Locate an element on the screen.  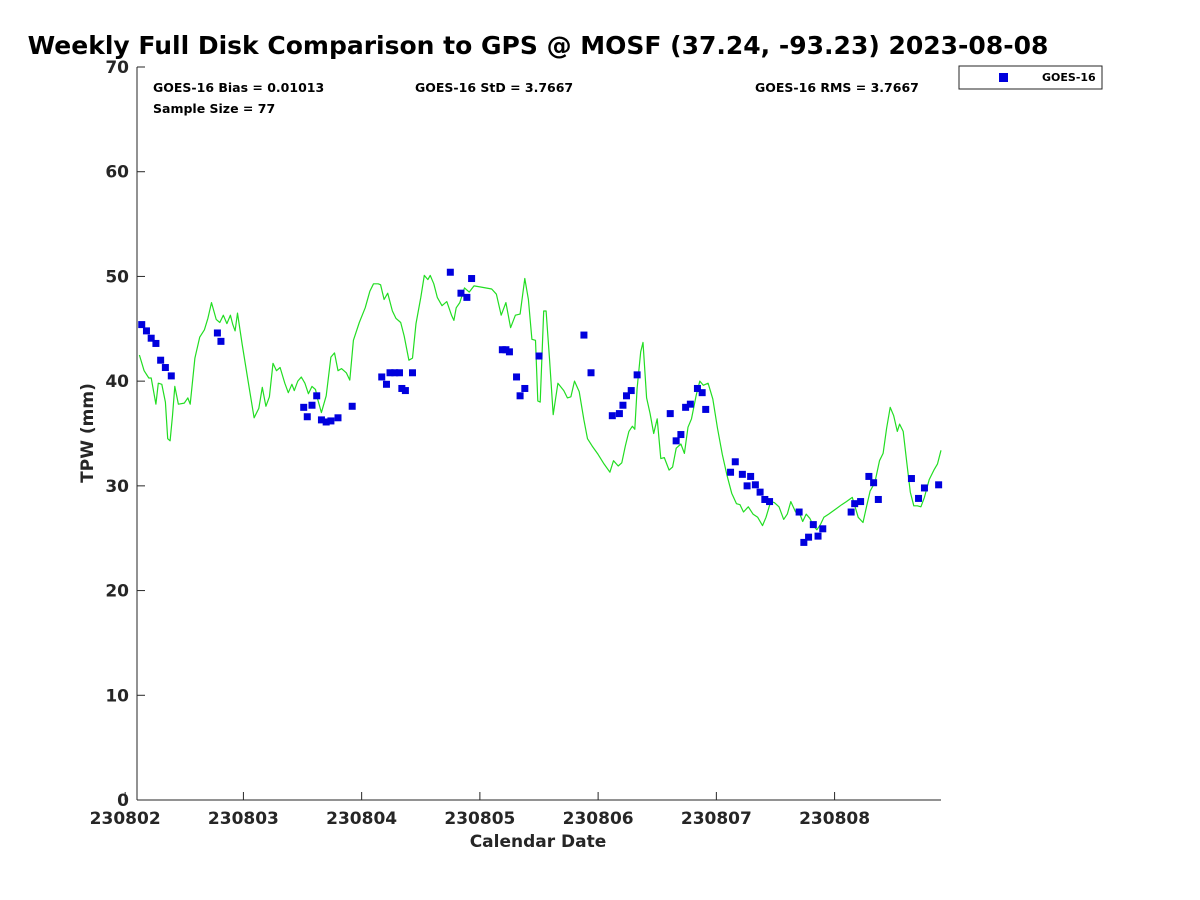
legend: GOES-16 is located at coordinates (1030, 77).